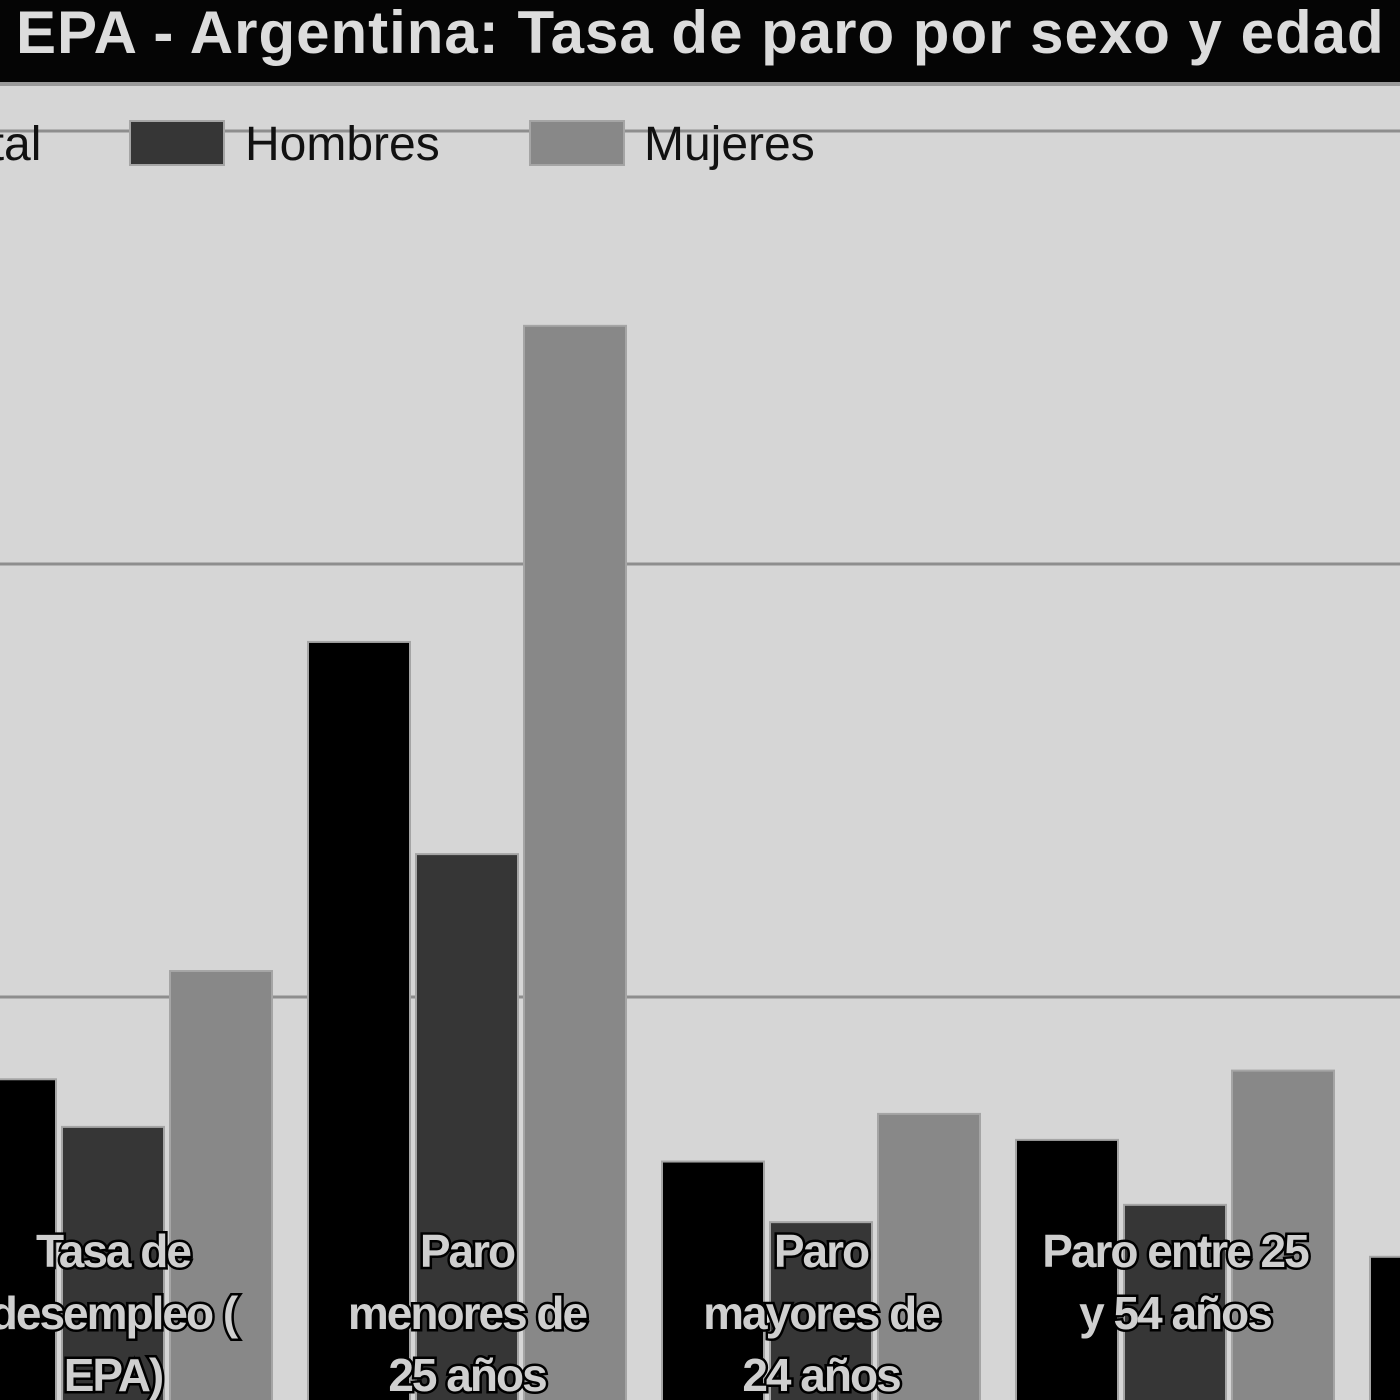  What do you see at coordinates (113, 1251) in the screenshot?
I see `category-label-line: Tasa de` at bounding box center [113, 1251].